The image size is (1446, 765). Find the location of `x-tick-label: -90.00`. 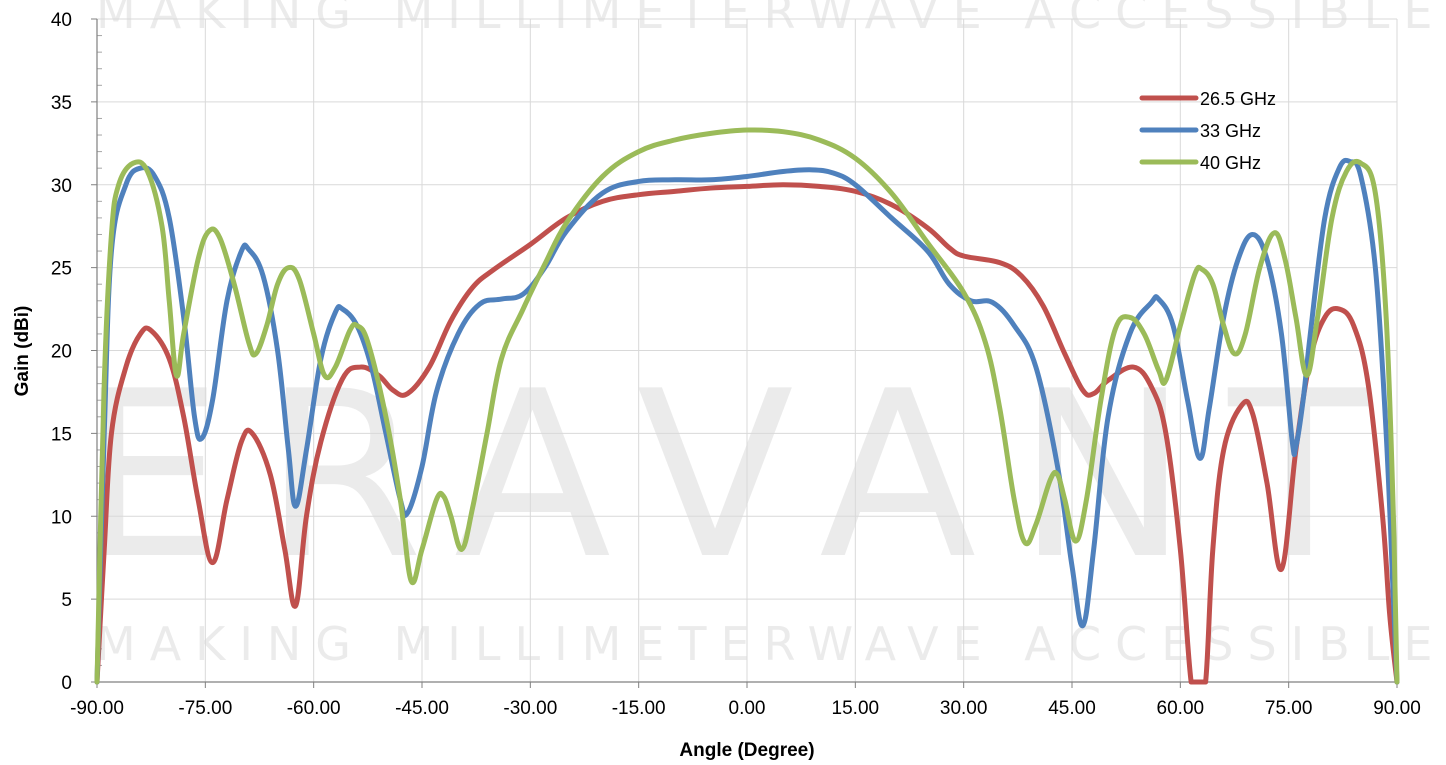

x-tick-label: -90.00 is located at coordinates (97, 708).